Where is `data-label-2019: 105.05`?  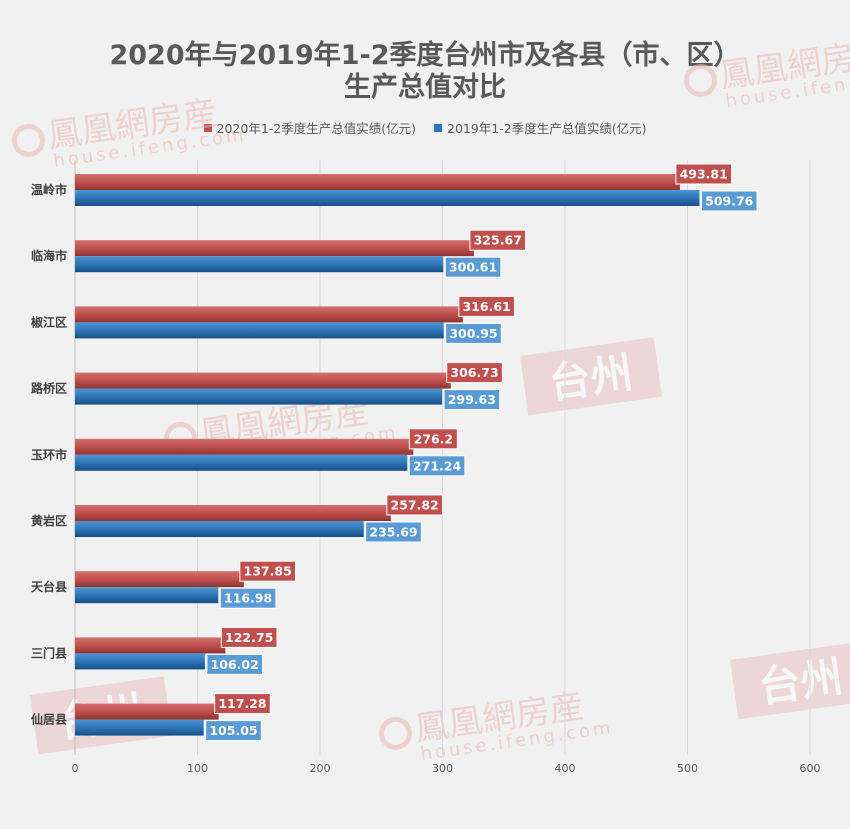 data-label-2019: 105.05 is located at coordinates (233, 730).